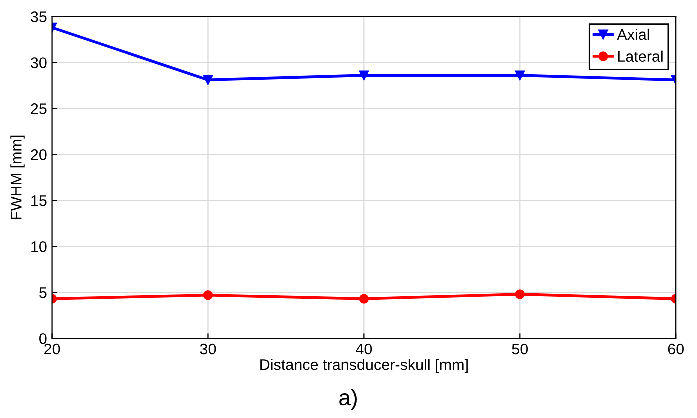  I want to click on y-tick-label: 35, so click(39, 17).